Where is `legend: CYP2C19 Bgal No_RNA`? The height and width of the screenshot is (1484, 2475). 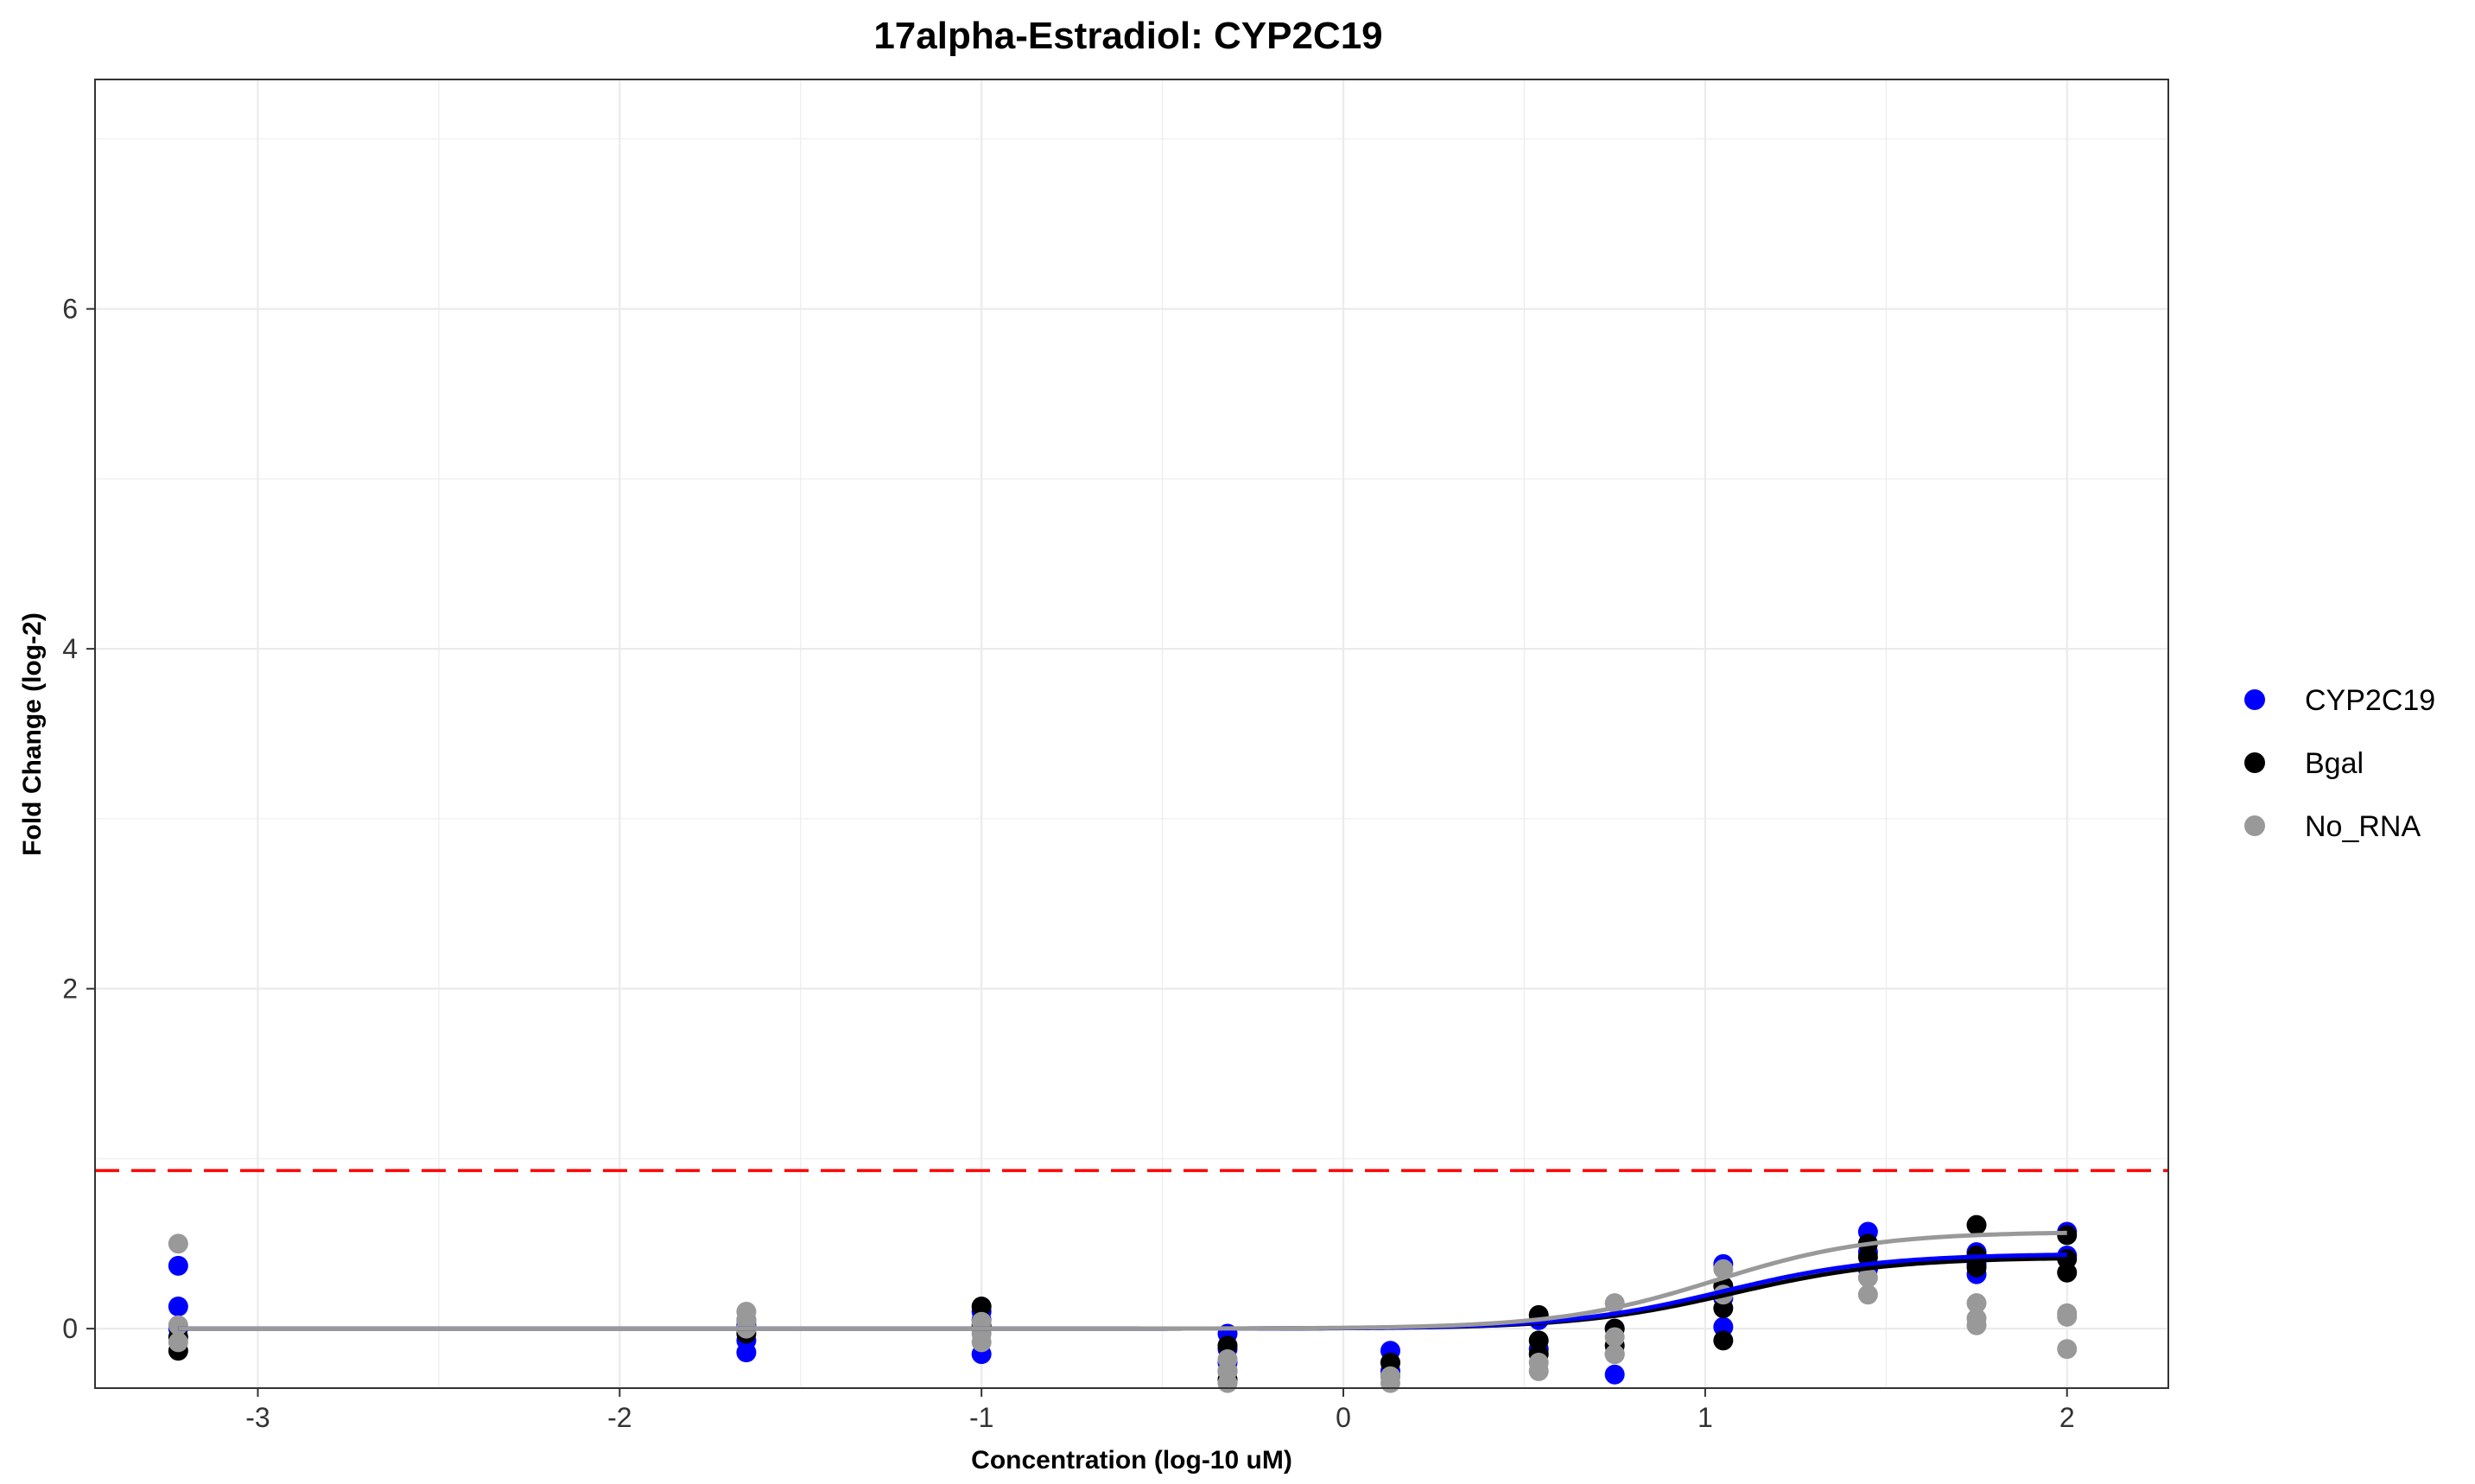
legend: CYP2C19 Bgal No_RNA is located at coordinates (2339, 763).